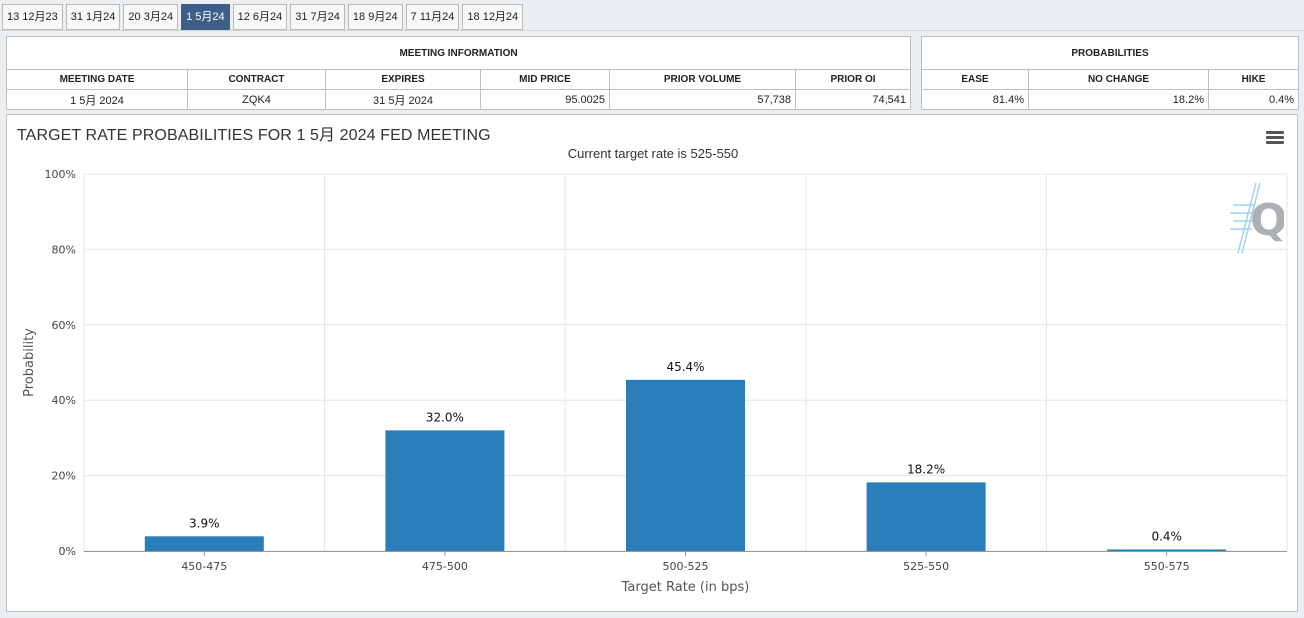 The width and height of the screenshot is (1304, 618). I want to click on expires-value: 31 5月 2024, so click(403, 99).